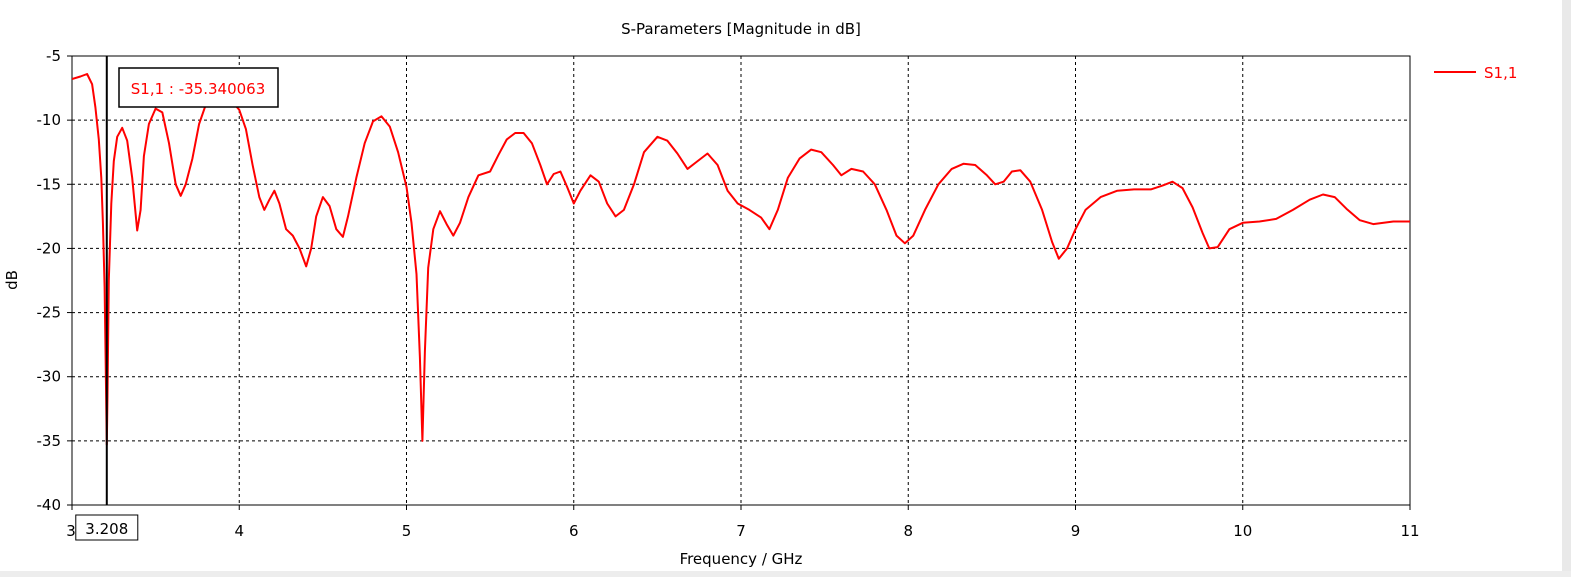 The image size is (1571, 581). Describe the element at coordinates (49, 441) in the screenshot. I see `y-tick-label: -35` at that location.